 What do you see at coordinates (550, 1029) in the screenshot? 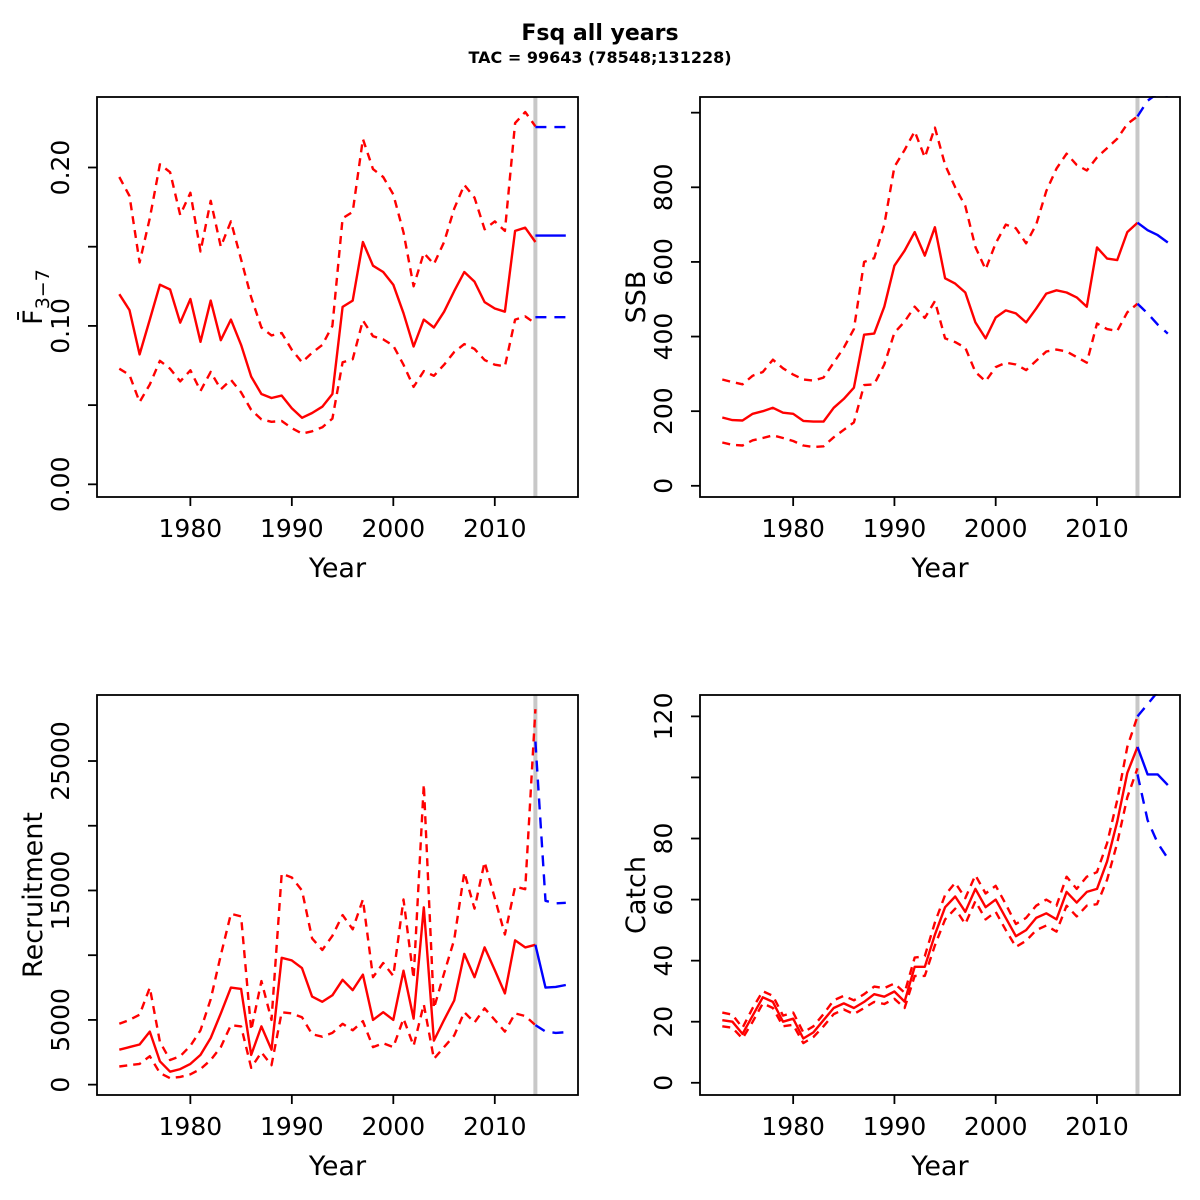
I see `recruitment-lower-ci-forecast-line` at bounding box center [550, 1029].